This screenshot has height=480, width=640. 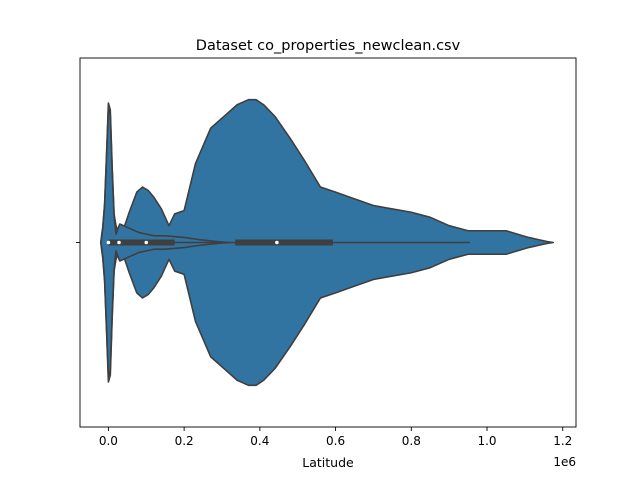 What do you see at coordinates (486, 441) in the screenshot?
I see `x-tick-label: 1.0` at bounding box center [486, 441].